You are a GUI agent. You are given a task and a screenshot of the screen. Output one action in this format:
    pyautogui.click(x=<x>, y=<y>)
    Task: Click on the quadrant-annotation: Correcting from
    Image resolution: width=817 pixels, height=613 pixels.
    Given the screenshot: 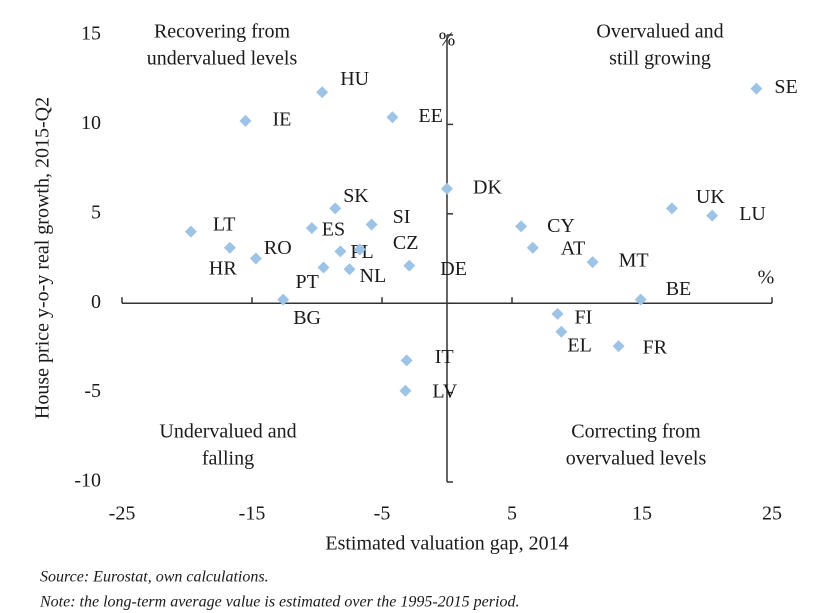 What is the action you would take?
    pyautogui.click(x=636, y=432)
    